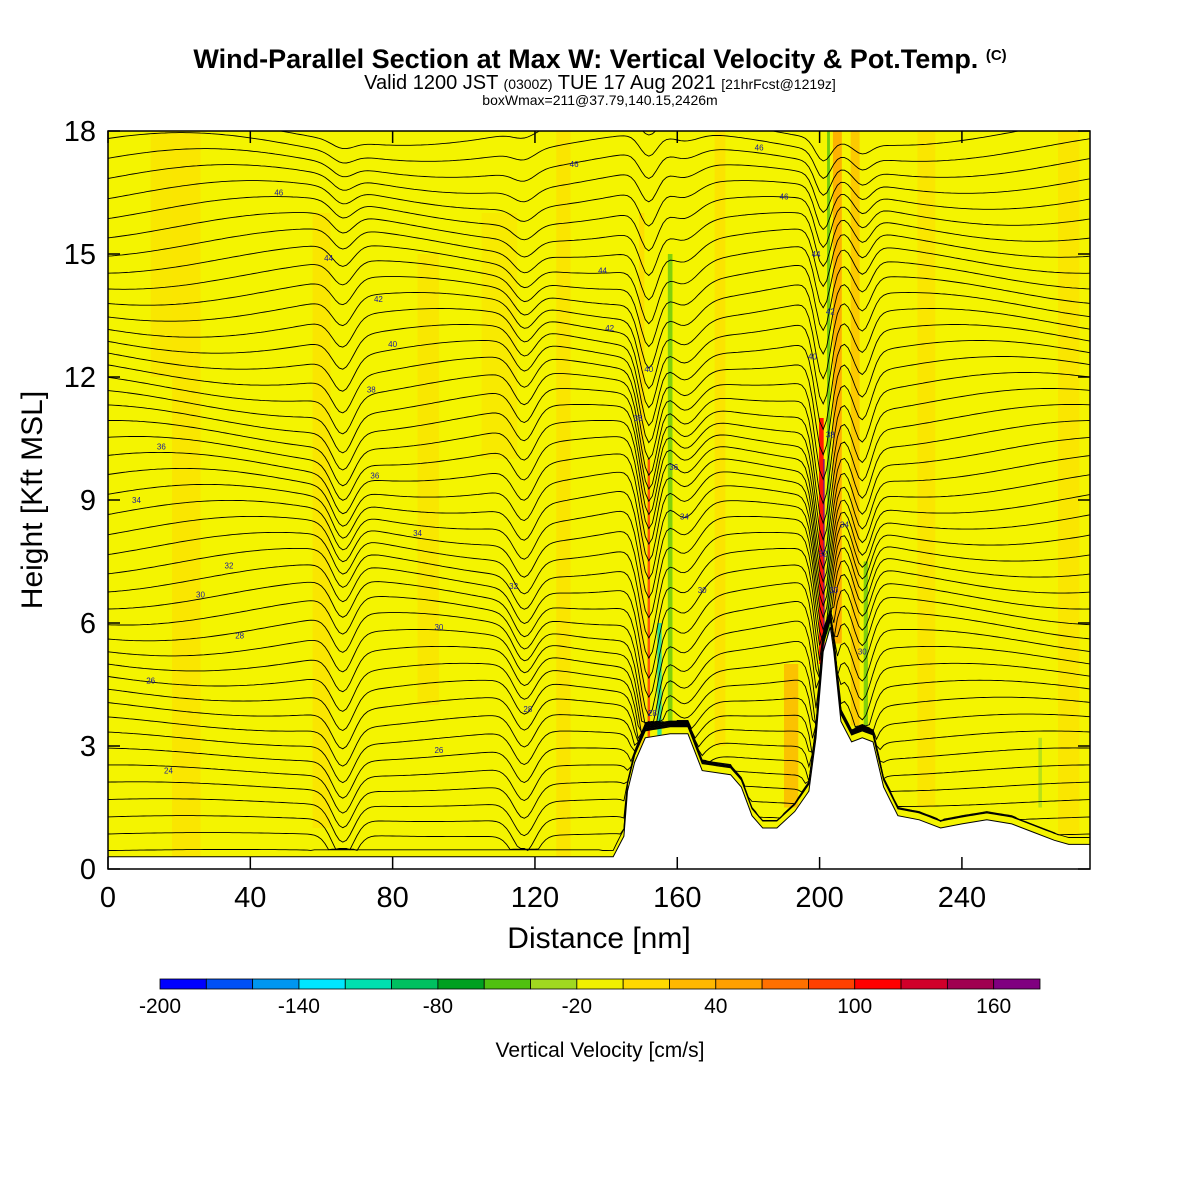 The image size is (1200, 1200). Describe the element at coordinates (160, 1006) in the screenshot. I see `colorbar-tick-label: -200` at that location.